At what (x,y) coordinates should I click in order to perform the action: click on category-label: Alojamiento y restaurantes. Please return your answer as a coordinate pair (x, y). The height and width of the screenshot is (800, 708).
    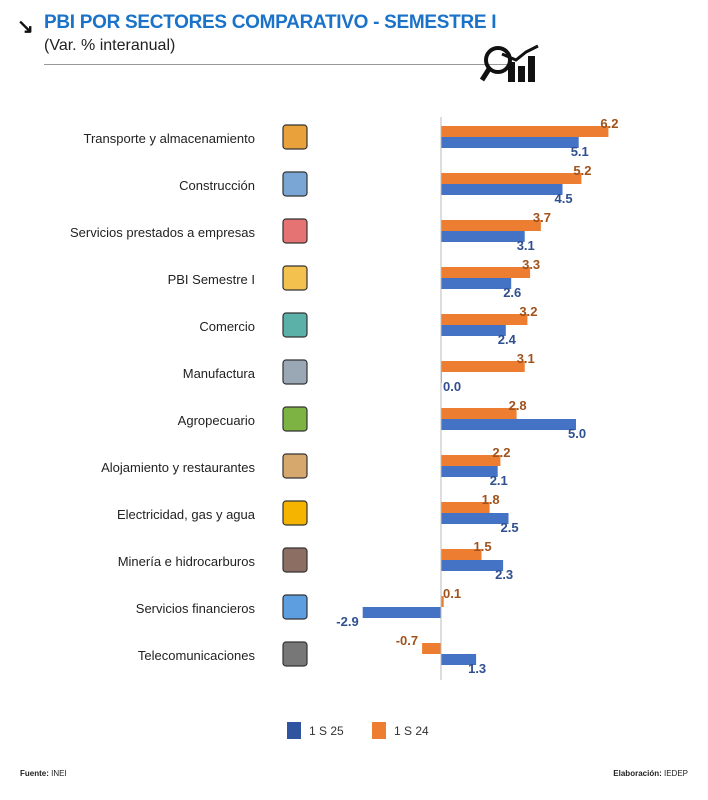
    Looking at the image, I should click on (178, 467).